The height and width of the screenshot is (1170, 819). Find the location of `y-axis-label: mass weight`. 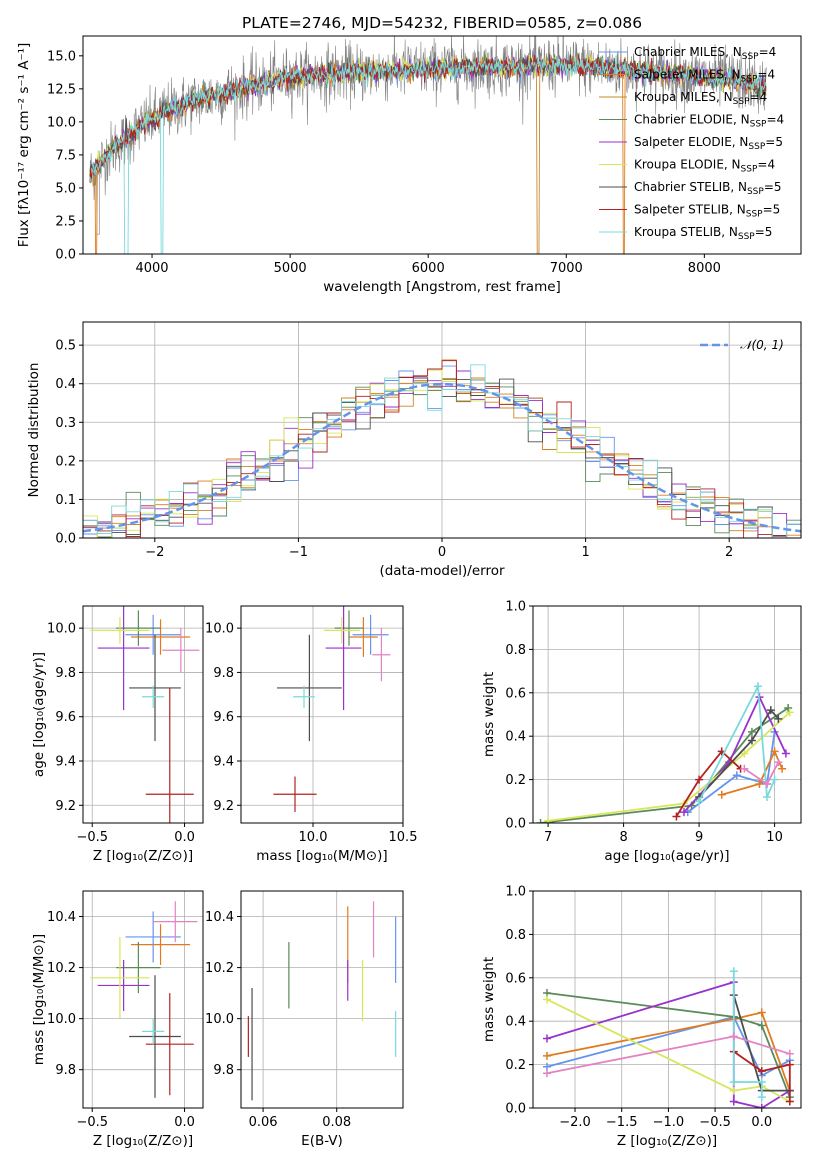

y-axis-label: mass weight is located at coordinates (489, 714).